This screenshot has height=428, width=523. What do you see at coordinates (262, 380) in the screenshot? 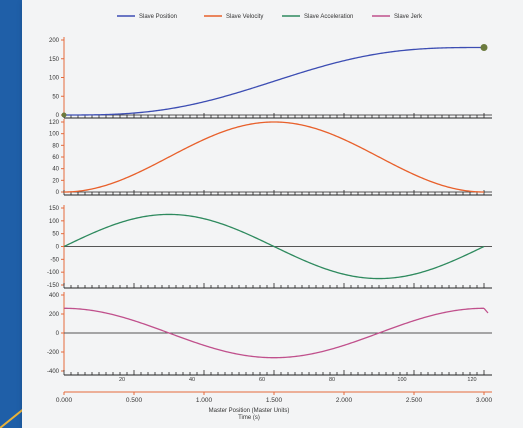
I see `master-tick-label: 60` at bounding box center [262, 380].